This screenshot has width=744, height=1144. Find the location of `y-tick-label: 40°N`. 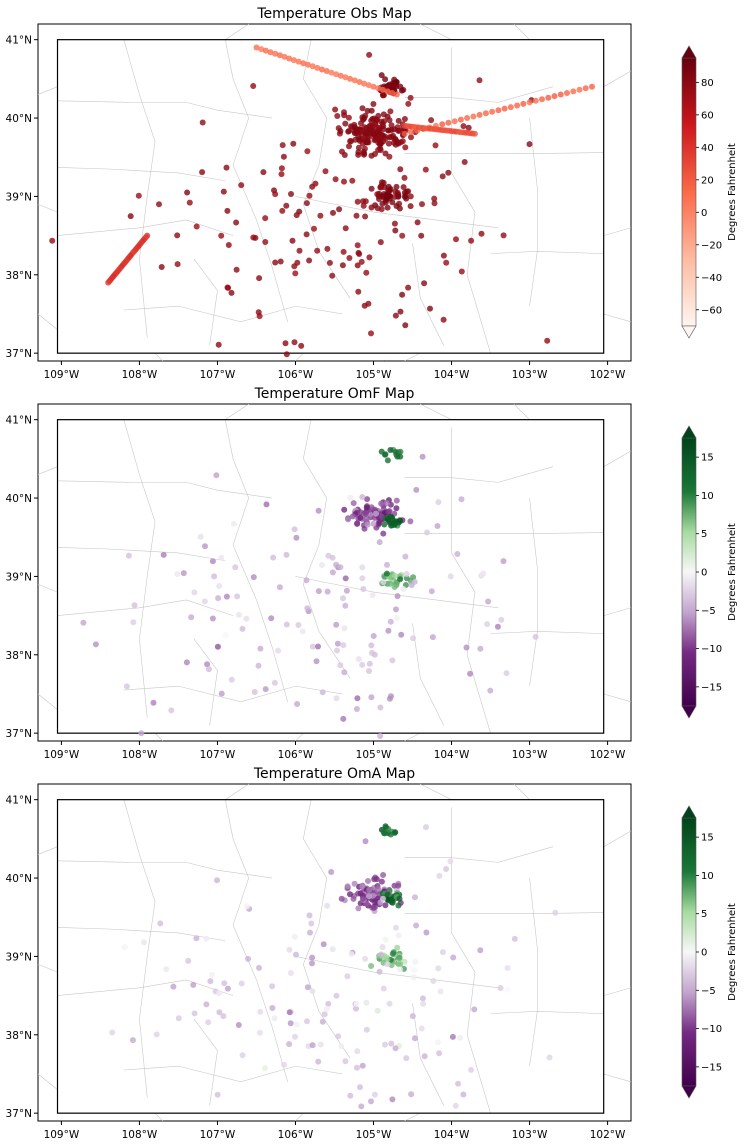

y-tick-label: 40°N is located at coordinates (19, 499).